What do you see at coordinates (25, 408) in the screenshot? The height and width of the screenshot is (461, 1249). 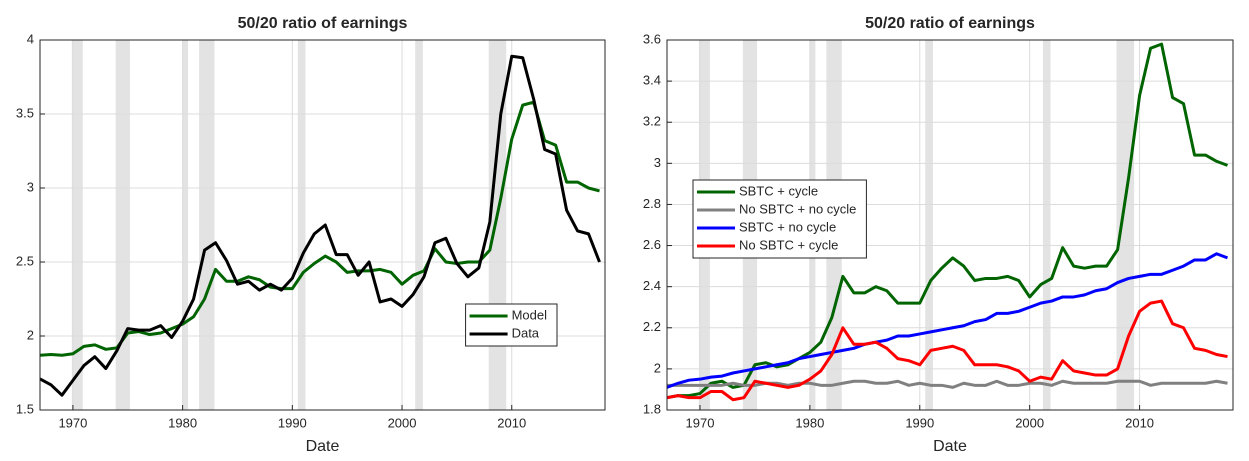 I see `y-tick-label: 1.5` at bounding box center [25, 408].